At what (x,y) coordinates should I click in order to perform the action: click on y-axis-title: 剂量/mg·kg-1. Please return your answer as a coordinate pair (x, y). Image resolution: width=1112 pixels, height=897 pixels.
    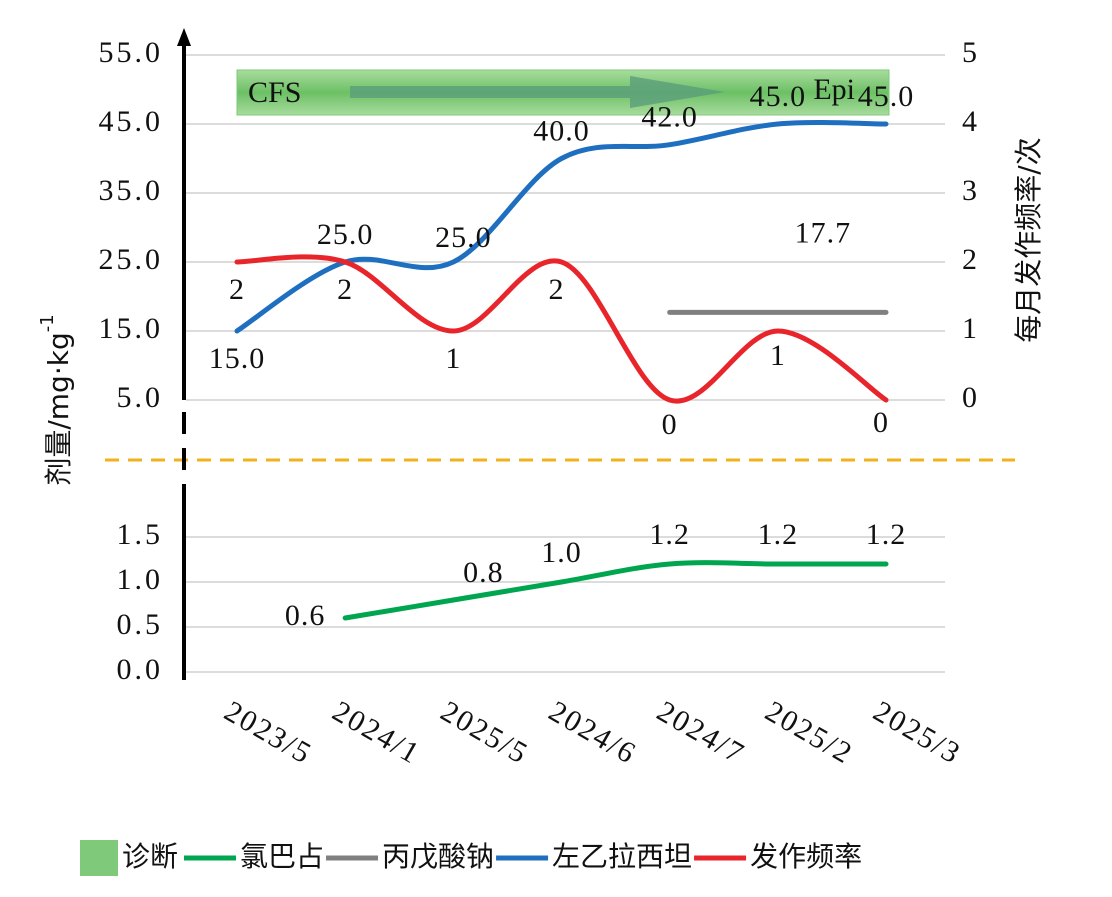
    Looking at the image, I should click on (56, 399).